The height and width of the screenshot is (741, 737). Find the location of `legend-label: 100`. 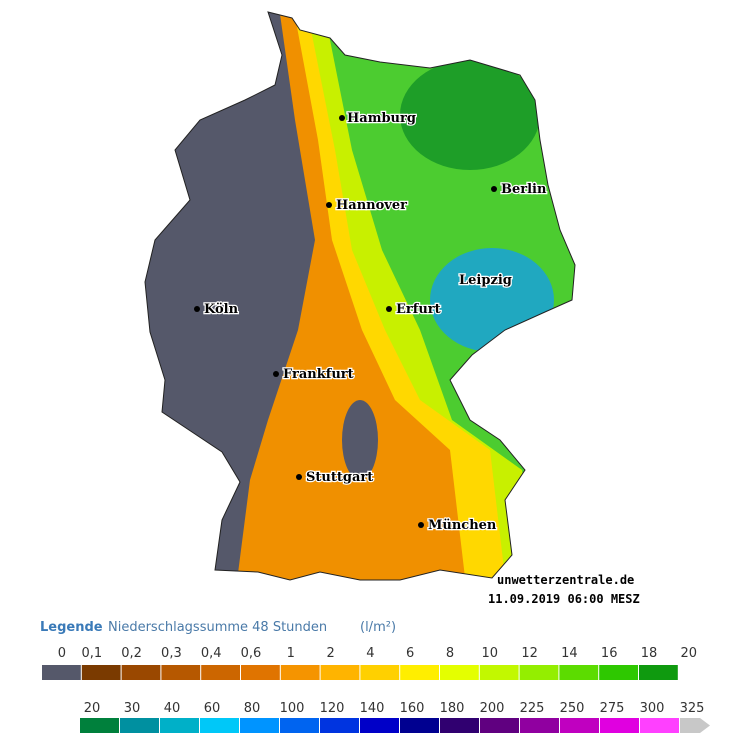

legend-label: 100 is located at coordinates (292, 708).